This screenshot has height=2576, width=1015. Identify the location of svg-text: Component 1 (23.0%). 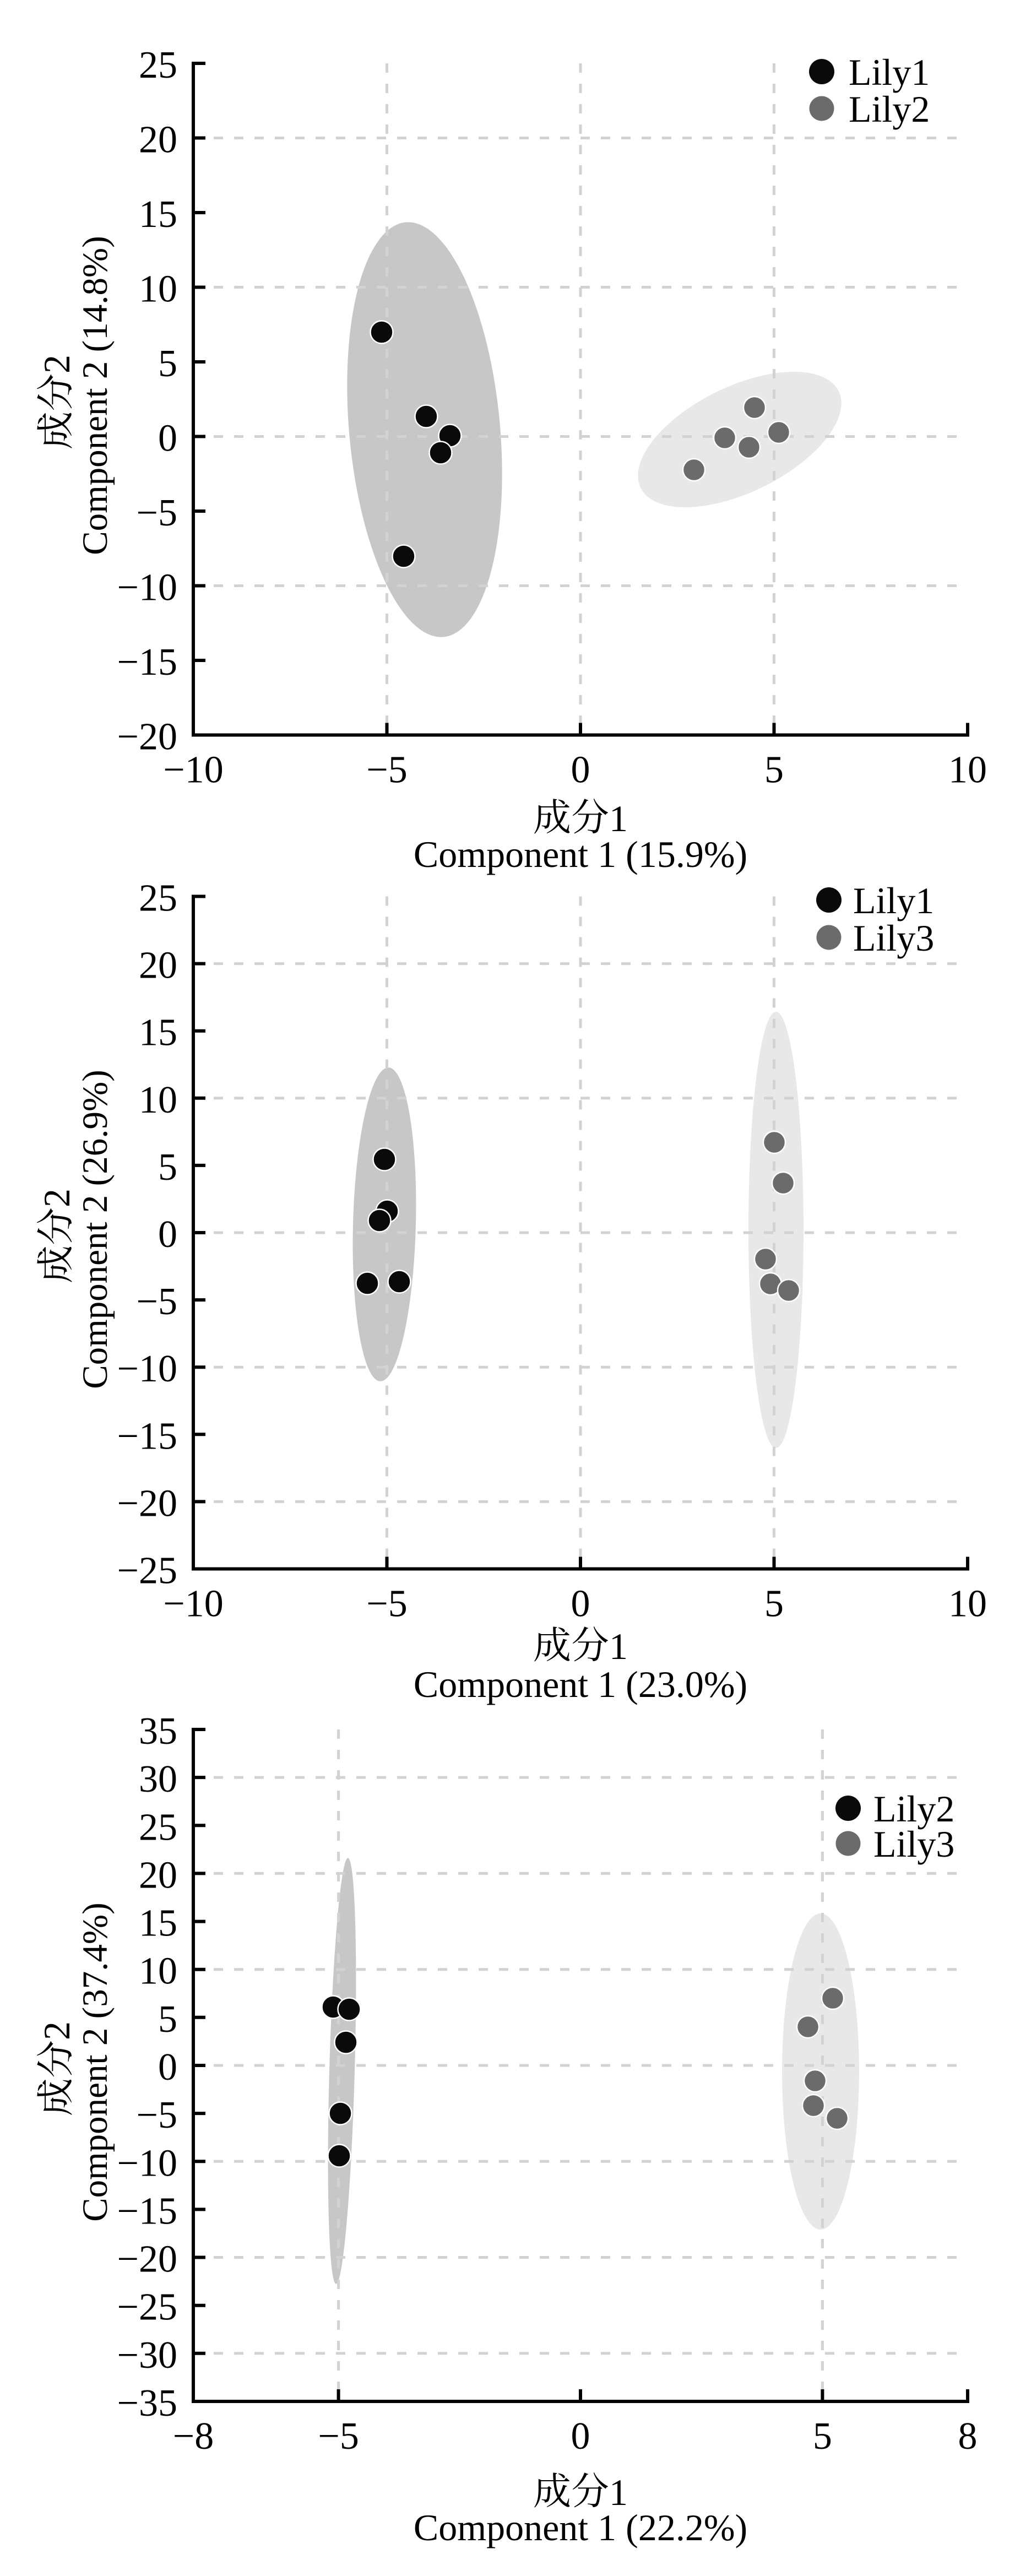
(580, 1684).